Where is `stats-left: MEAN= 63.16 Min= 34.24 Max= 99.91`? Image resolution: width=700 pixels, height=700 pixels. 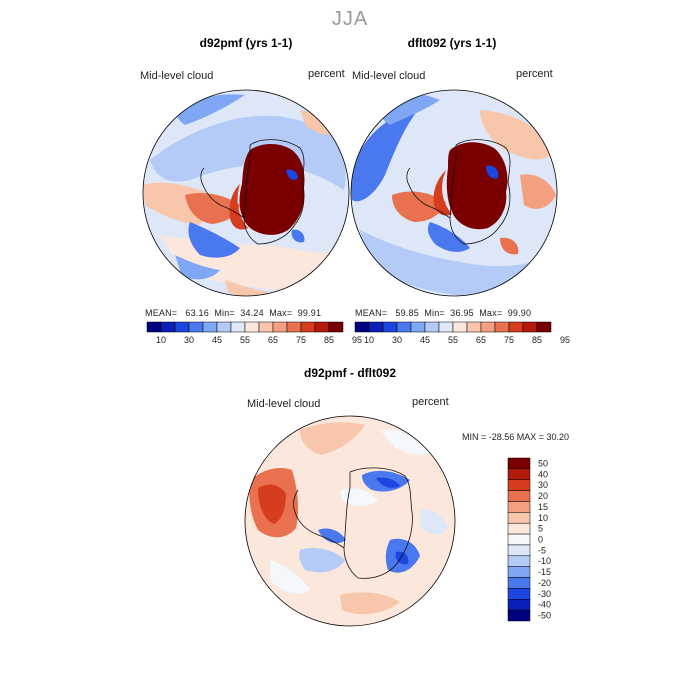 stats-left: MEAN= 63.16 Min= 34.24 Max= 99.91 is located at coordinates (233, 313).